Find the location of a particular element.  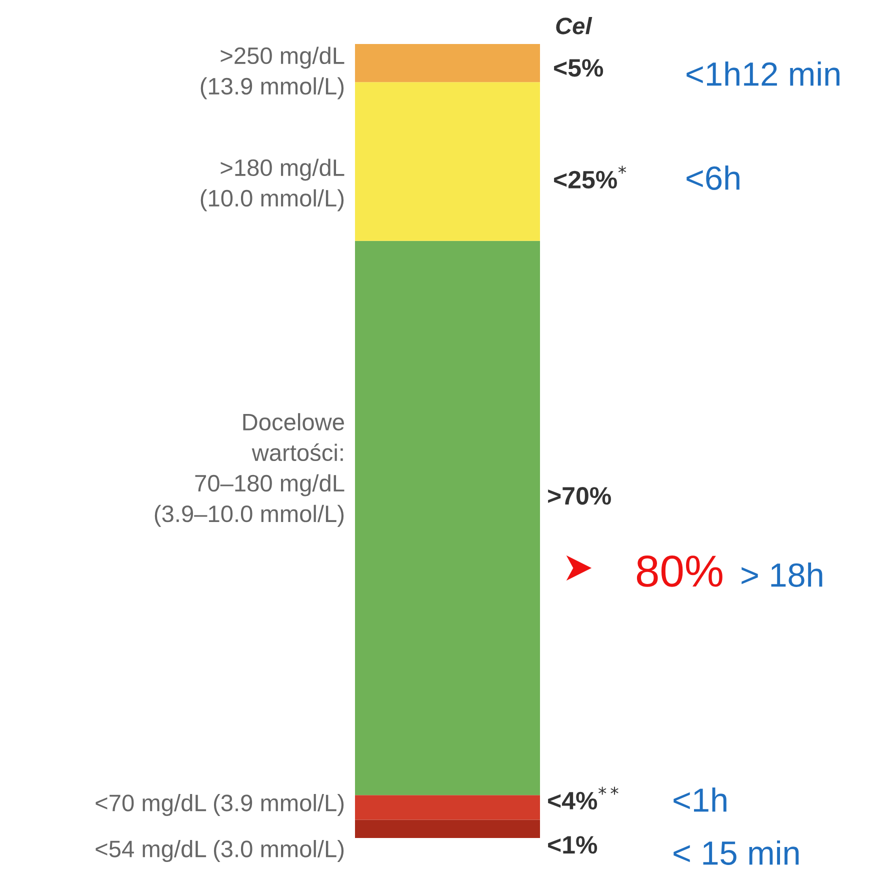

series-label: <70 mg/dL (3.9 mmol/L) is located at coordinates (220, 805).